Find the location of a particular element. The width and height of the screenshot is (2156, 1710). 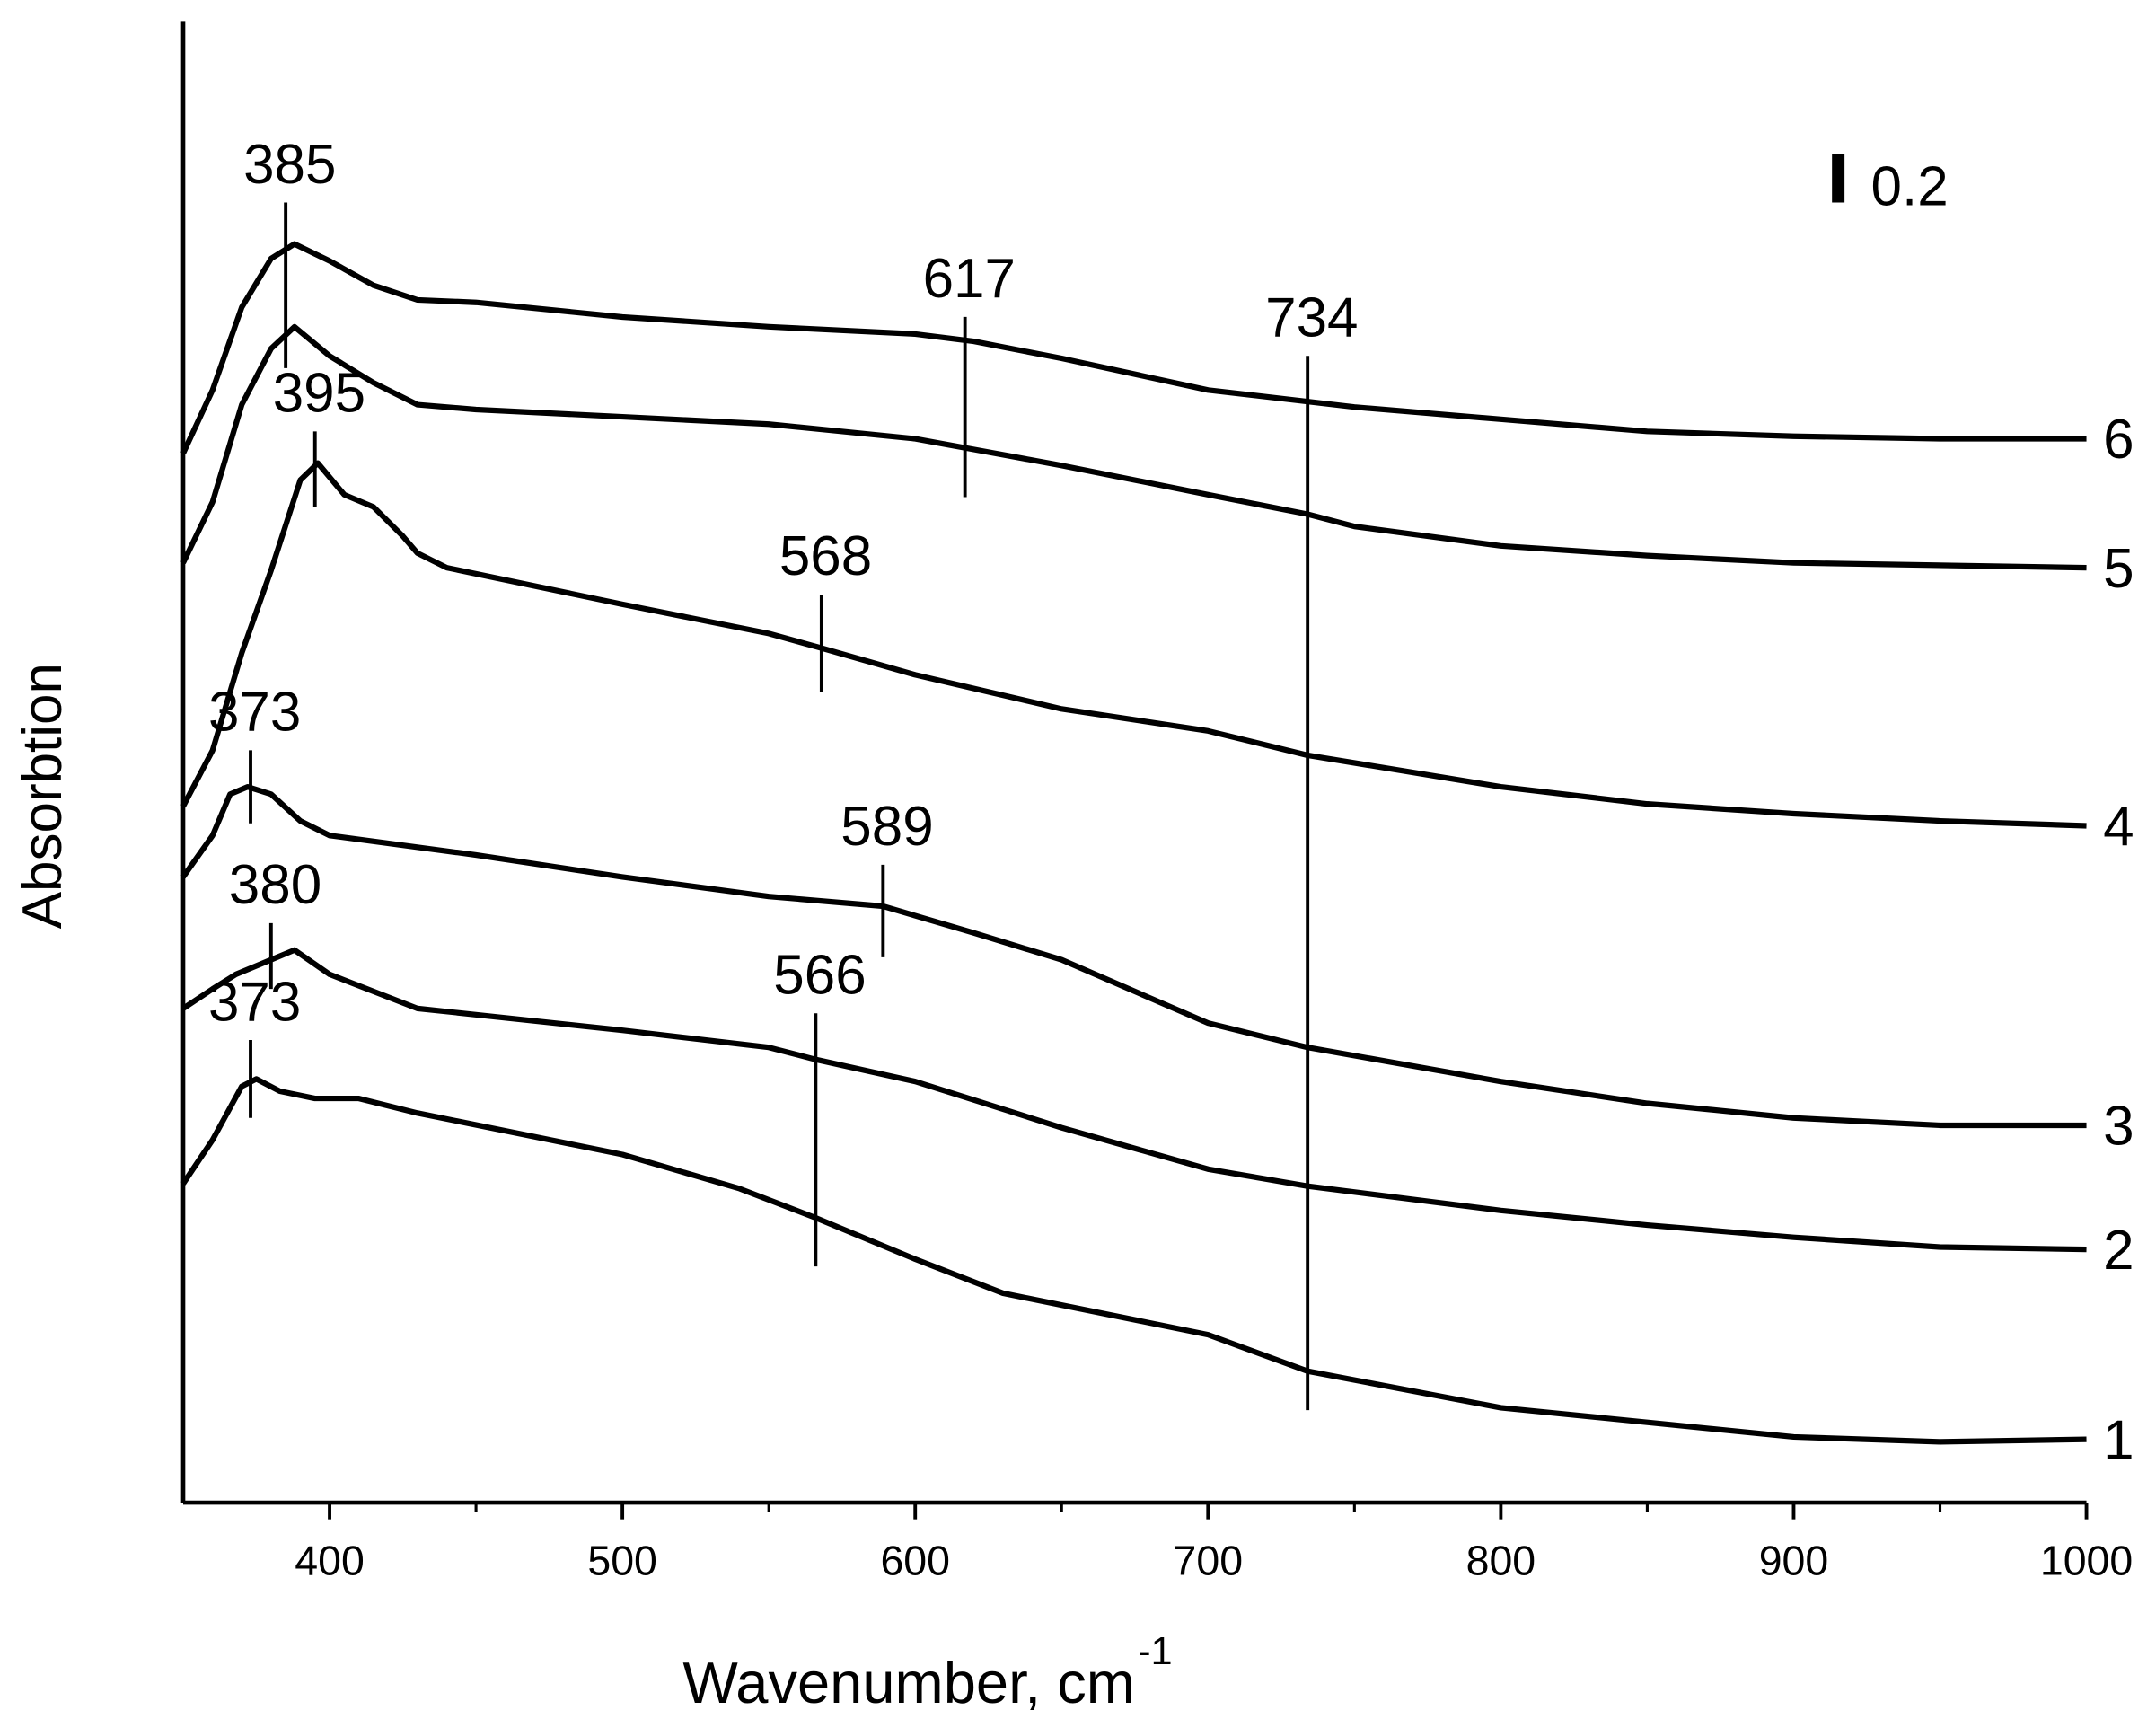

x-tick-label: 900 is located at coordinates (1794, 1561).